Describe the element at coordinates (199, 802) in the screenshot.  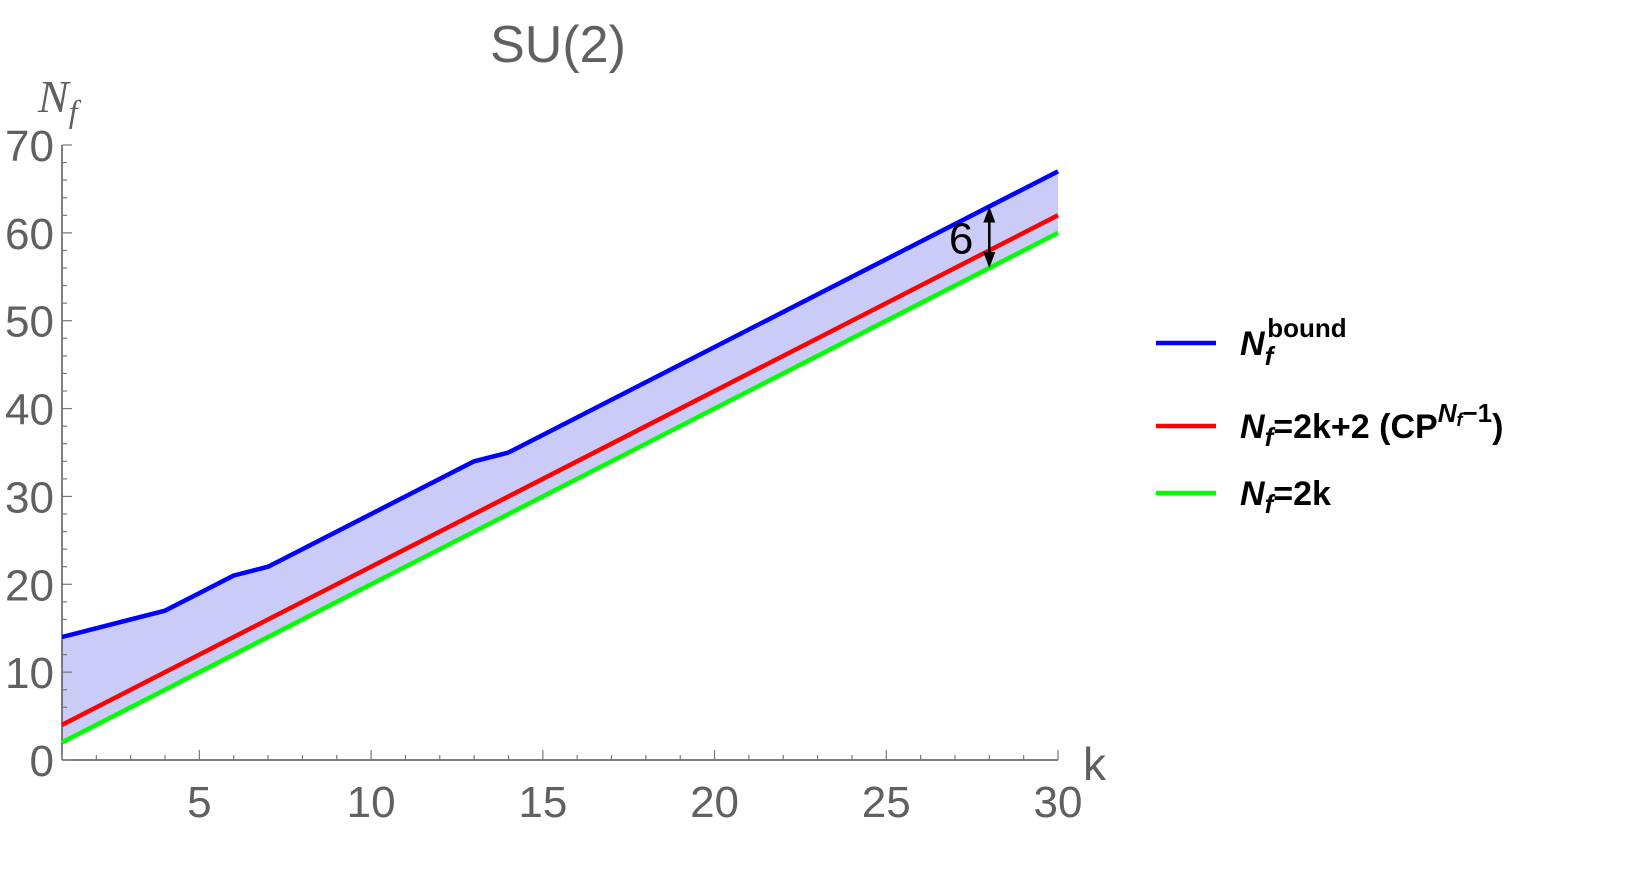
I see `x-tick-label: 5` at that location.